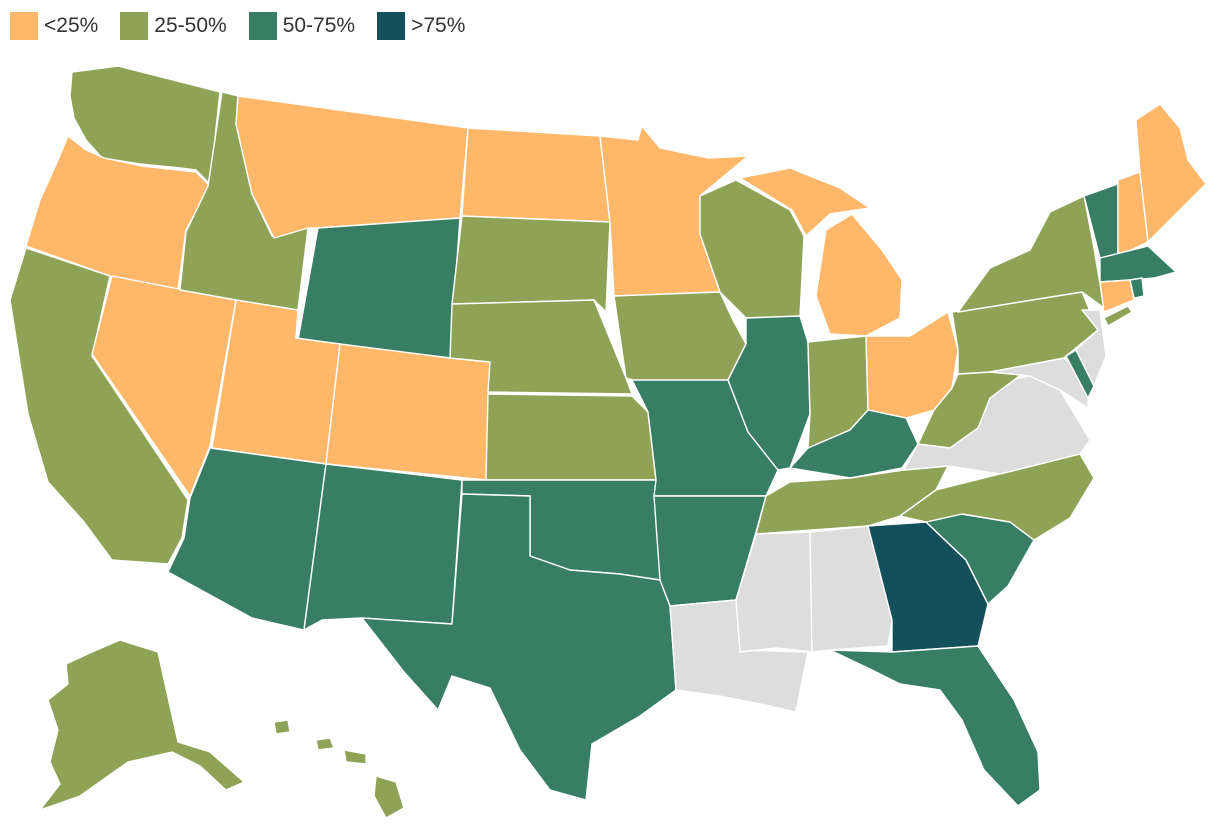 The image size is (1220, 830). I want to click on legend-swatch-lt25, so click(24, 26).